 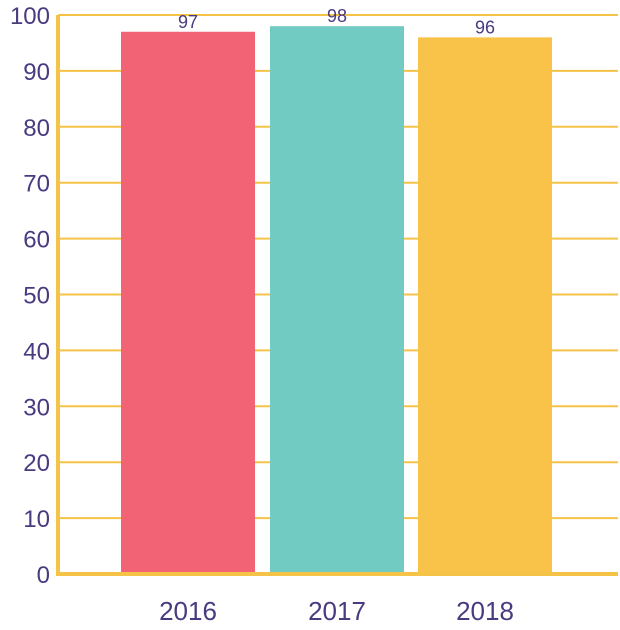 What do you see at coordinates (337, 611) in the screenshot?
I see `x-tick-label: 2017` at bounding box center [337, 611].